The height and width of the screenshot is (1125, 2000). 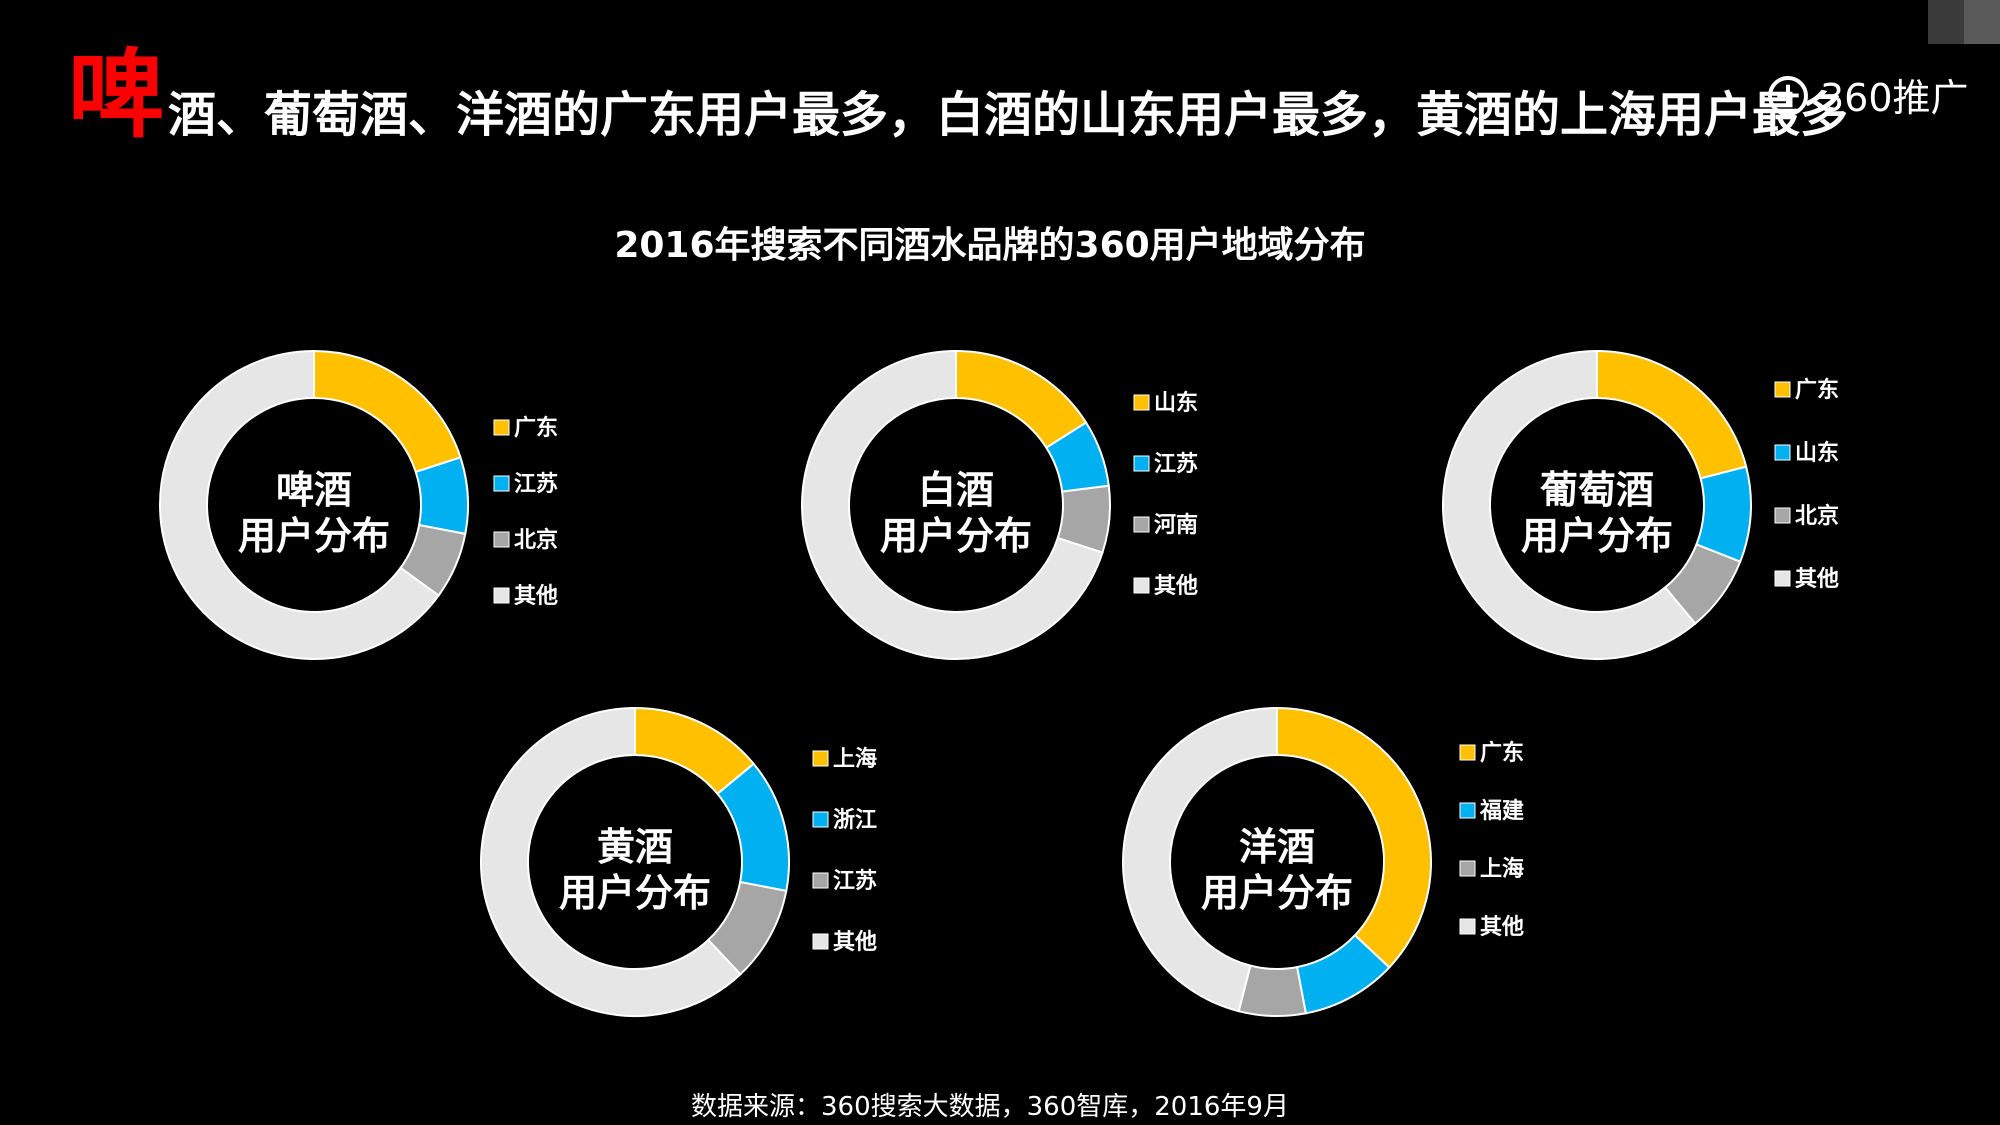 What do you see at coordinates (314, 490) in the screenshot?
I see `donut-center-label: 啤酒` at bounding box center [314, 490].